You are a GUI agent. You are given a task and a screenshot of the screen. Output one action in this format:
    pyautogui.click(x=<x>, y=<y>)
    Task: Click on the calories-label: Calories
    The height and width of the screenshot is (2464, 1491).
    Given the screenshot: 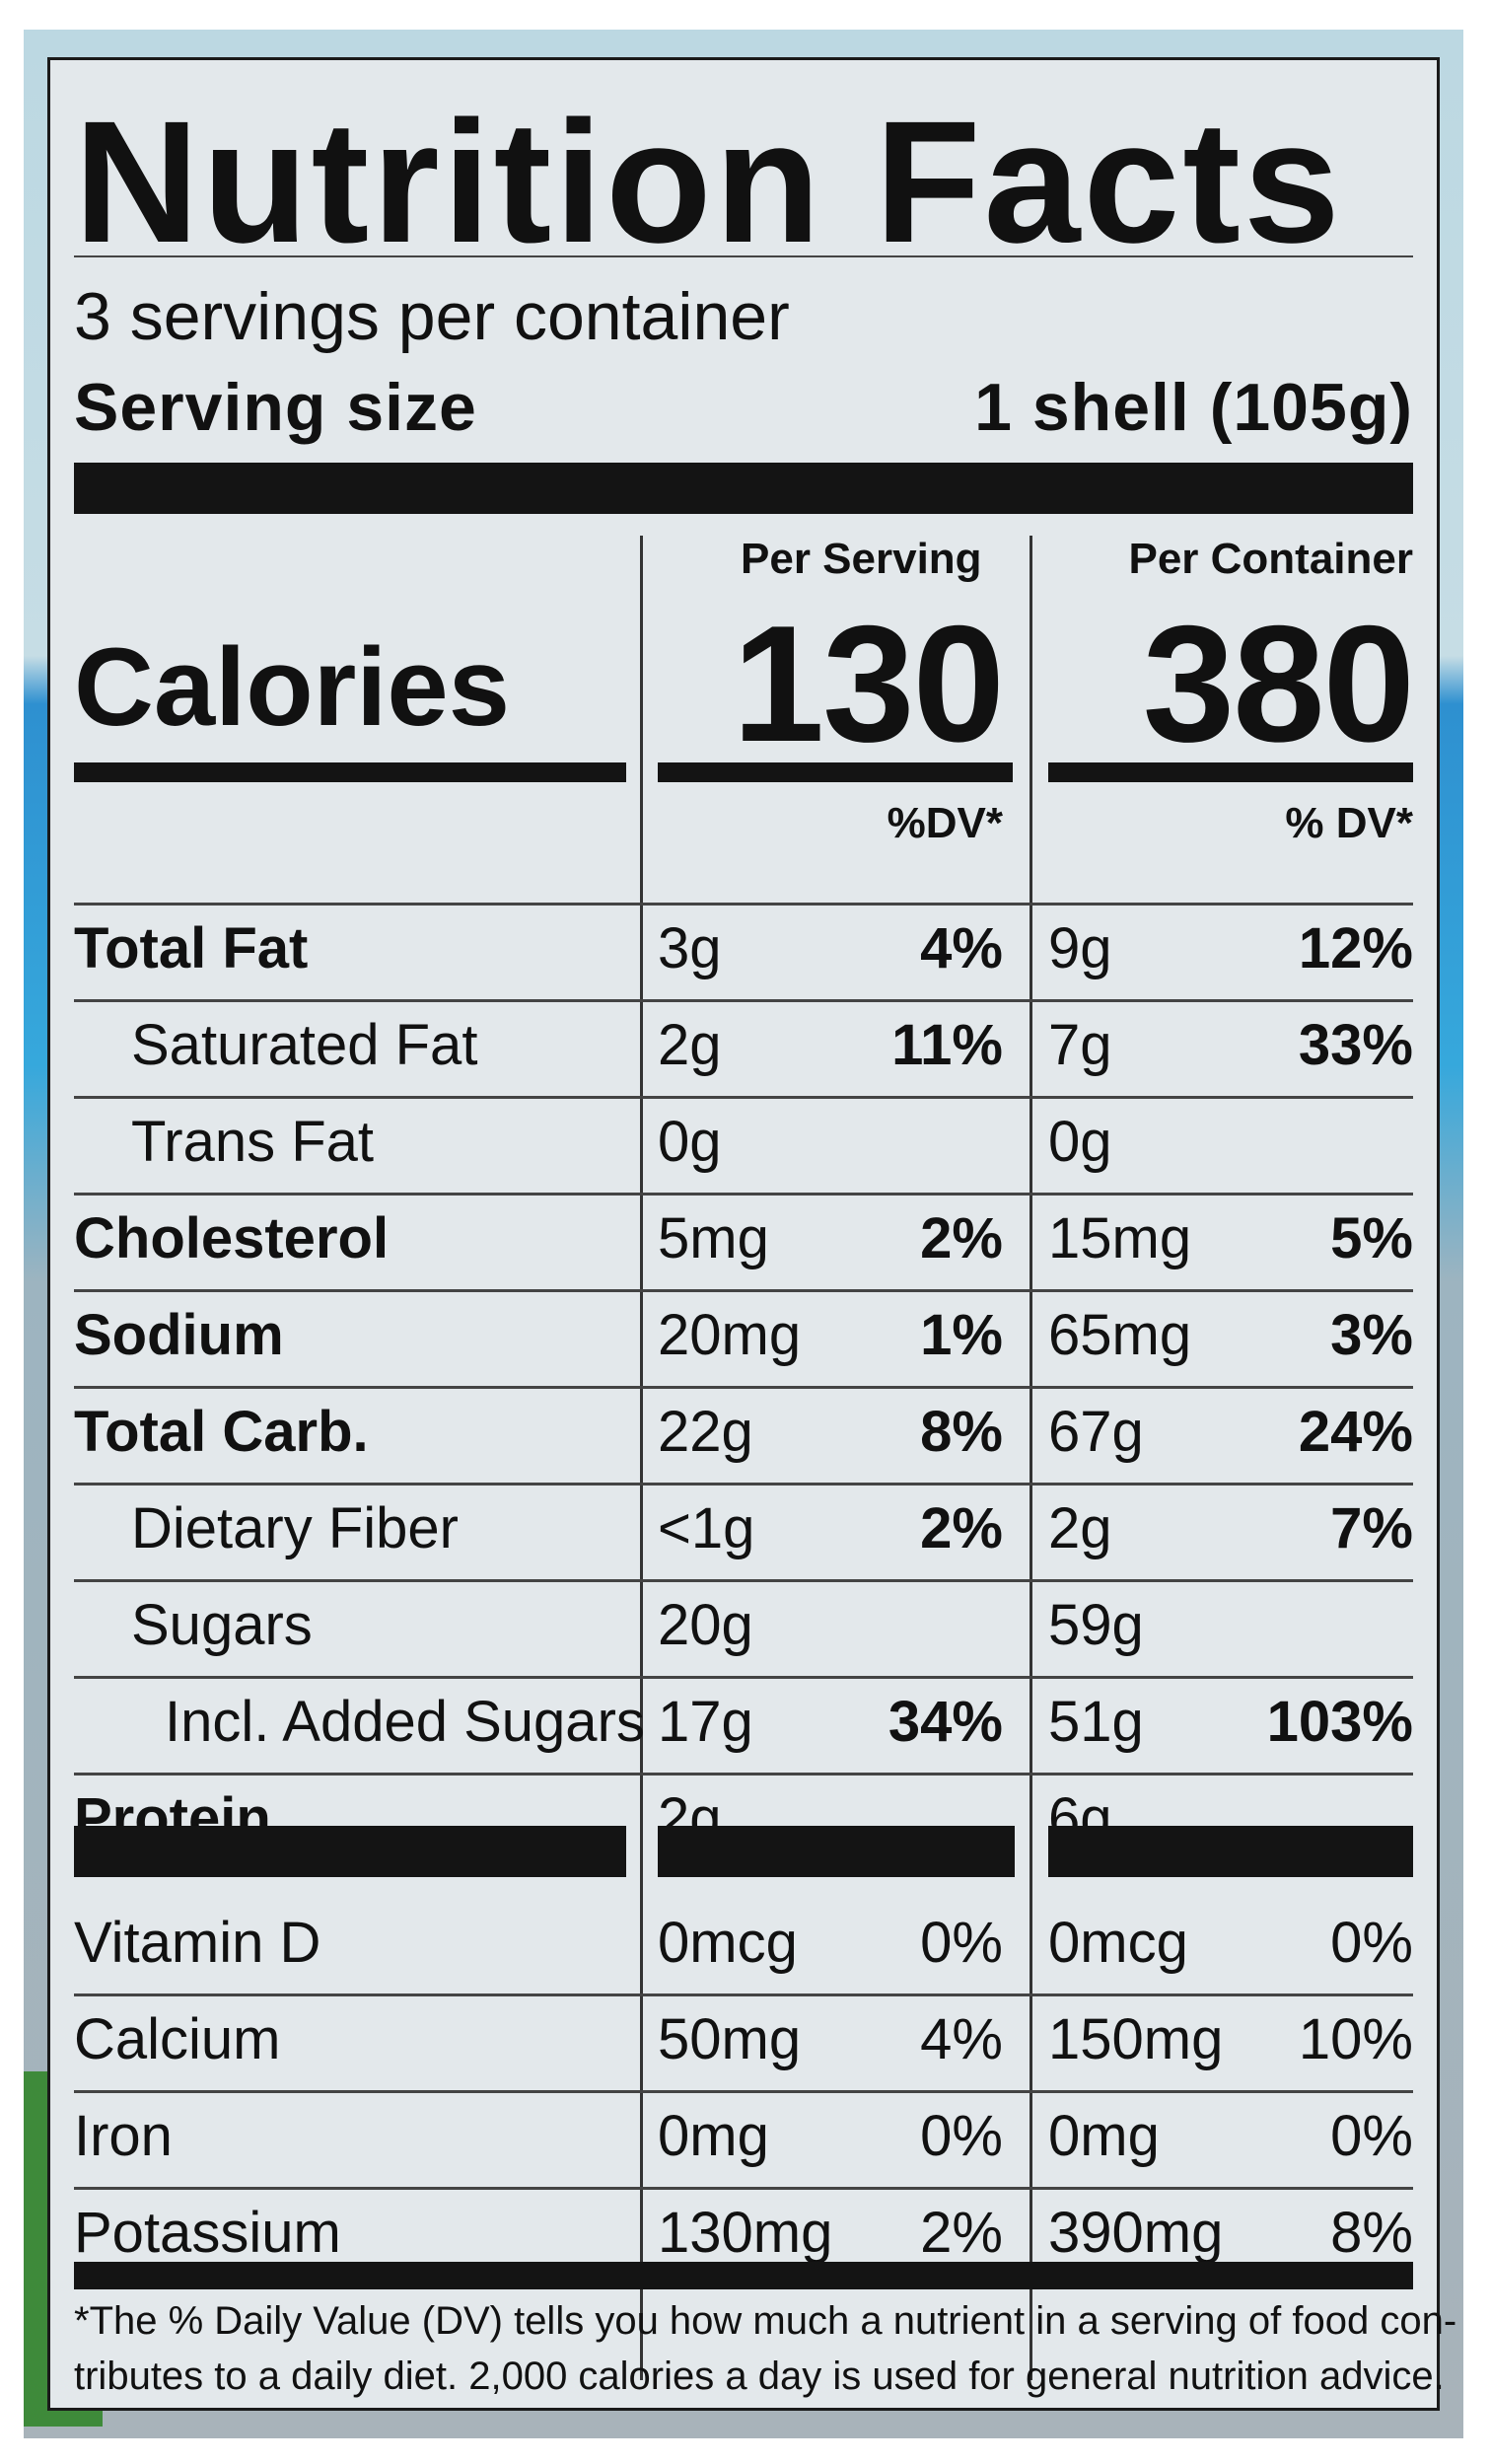 What is the action you would take?
    pyautogui.click(x=292, y=687)
    